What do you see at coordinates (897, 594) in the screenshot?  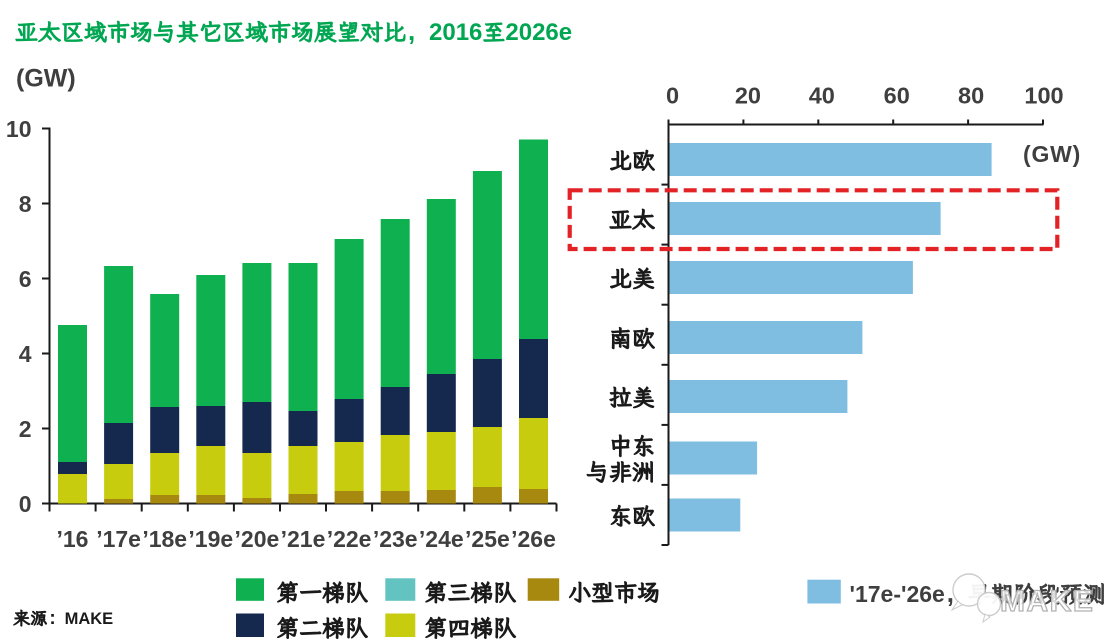 I see `svg-text: '17e-'26e` at bounding box center [897, 594].